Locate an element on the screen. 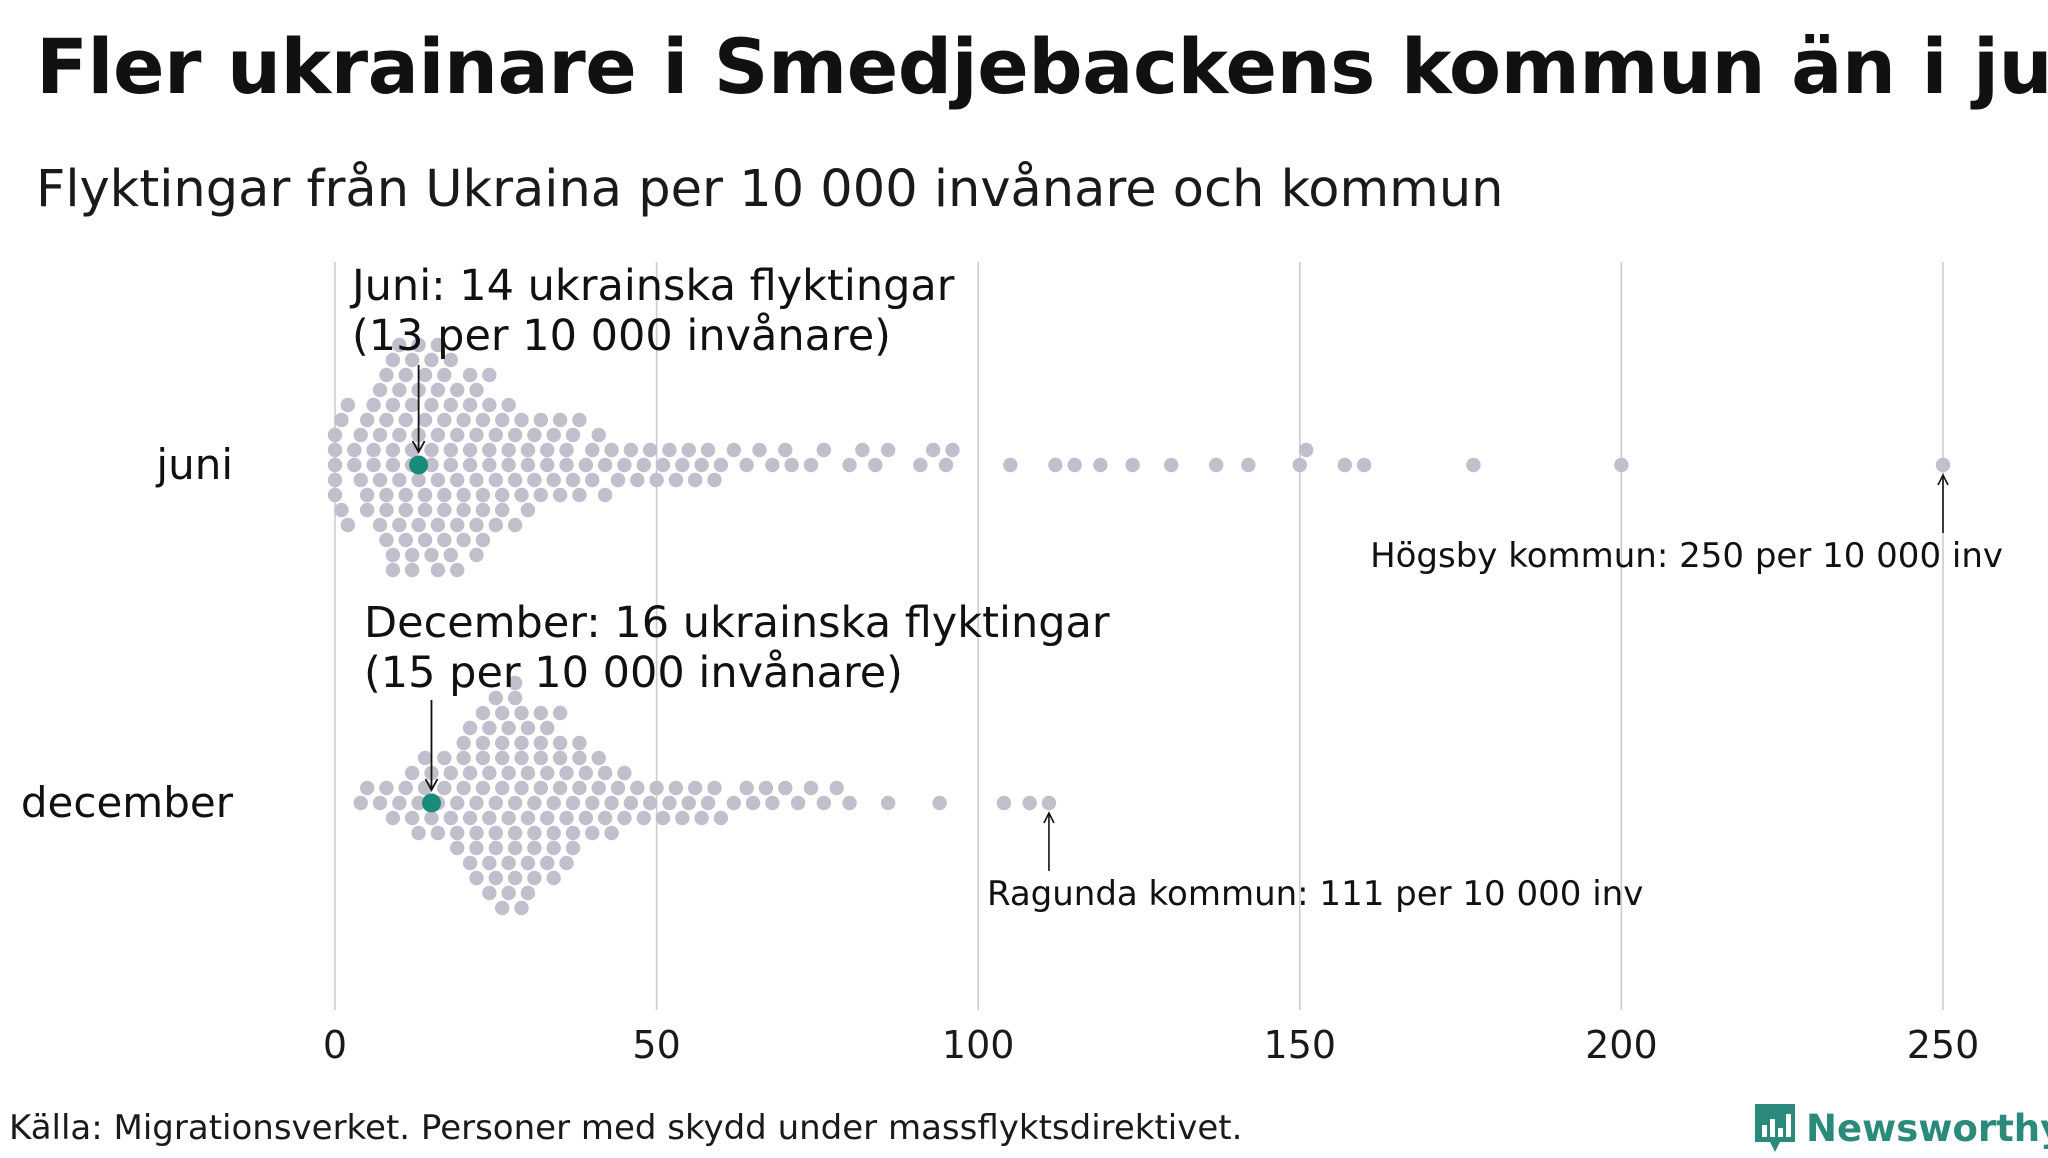  max-annotation: Ragunda kommun: 111 per 10 000 inv is located at coordinates (1315, 894).